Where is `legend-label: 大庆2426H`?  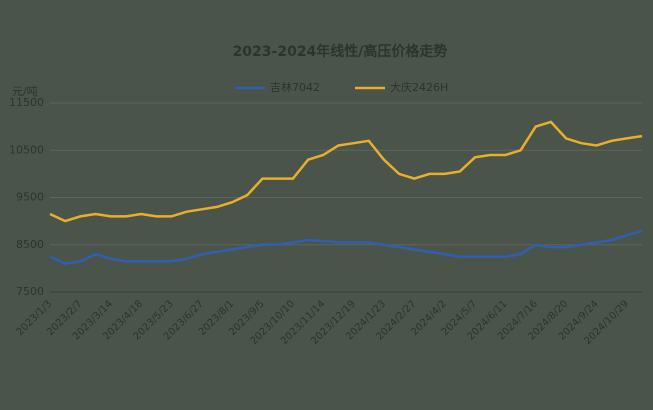 legend-label: 大庆2426H is located at coordinates (419, 87).